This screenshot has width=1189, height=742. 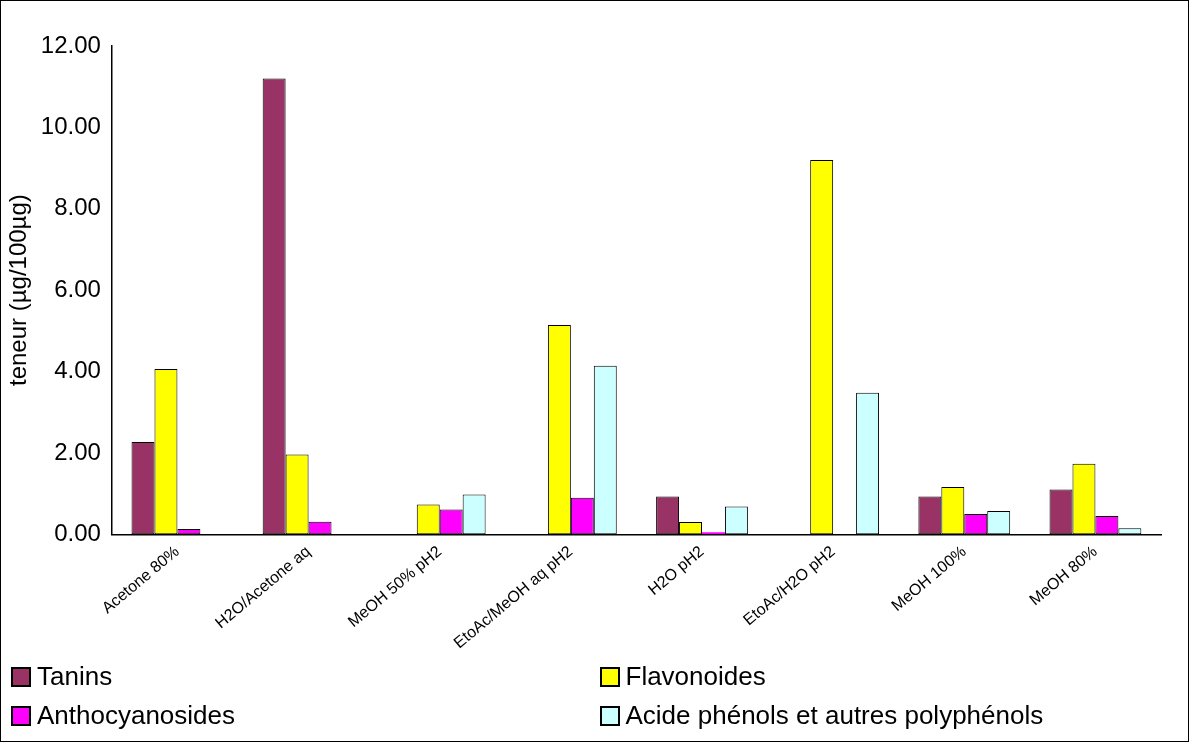 What do you see at coordinates (77, 451) in the screenshot?
I see `y-tick-label: 2.00` at bounding box center [77, 451].